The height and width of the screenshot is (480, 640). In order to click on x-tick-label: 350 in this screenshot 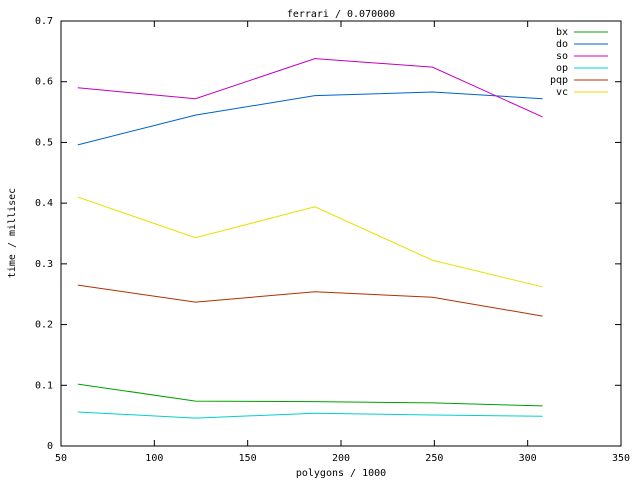, I will do `click(621, 458)`.